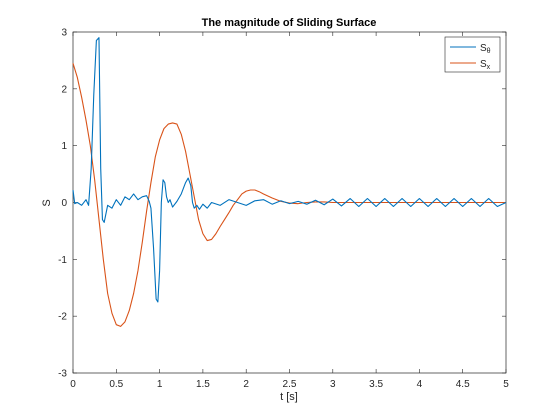  Describe the element at coordinates (62, 260) in the screenshot. I see `y-tick-label: -1` at that location.